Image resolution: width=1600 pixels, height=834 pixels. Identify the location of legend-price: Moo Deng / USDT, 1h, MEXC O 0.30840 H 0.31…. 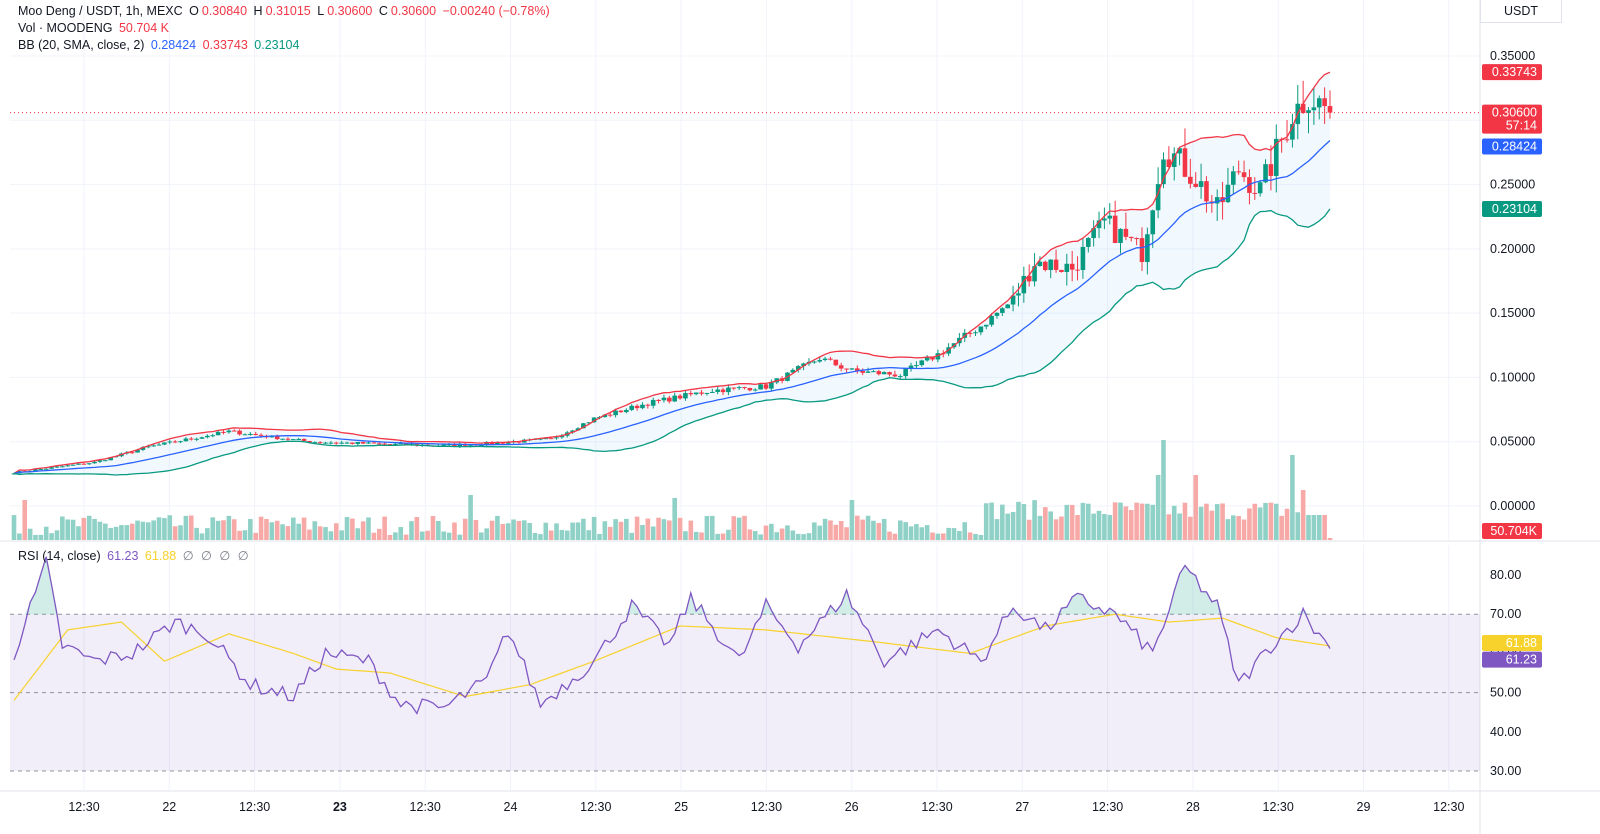
(285, 11).